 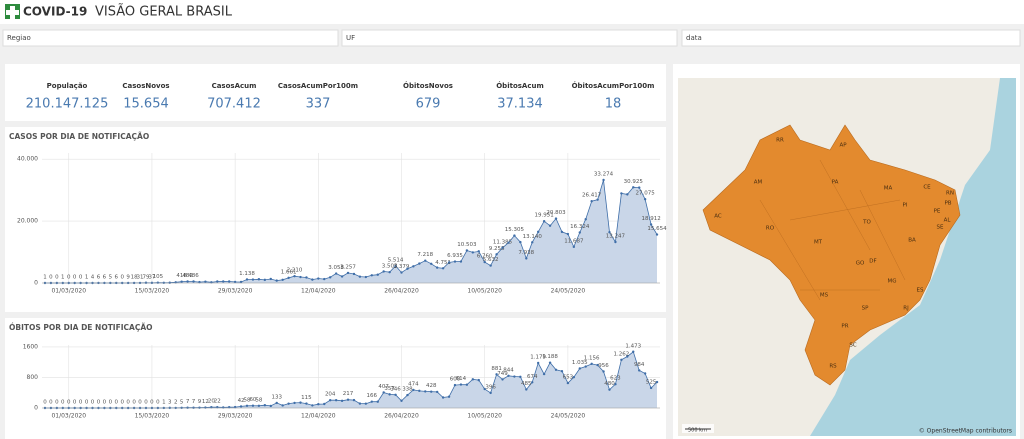 I want to click on data-label: 1.188, so click(x=550, y=357).